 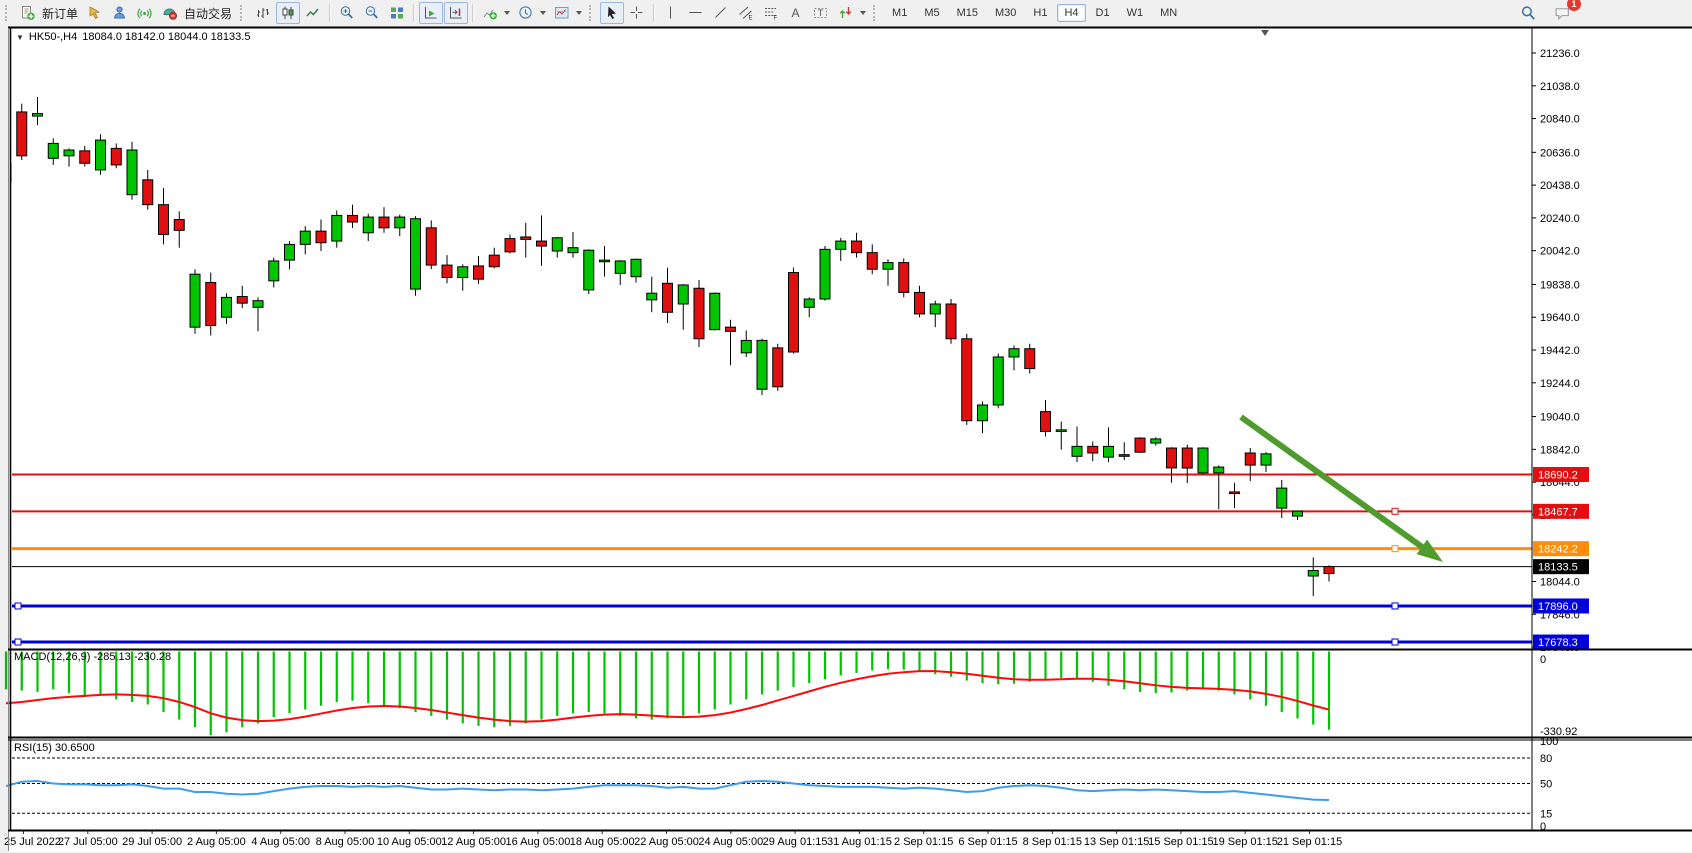 What do you see at coordinates (60, 13) in the screenshot?
I see `new-order-label: 新订单` at bounding box center [60, 13].